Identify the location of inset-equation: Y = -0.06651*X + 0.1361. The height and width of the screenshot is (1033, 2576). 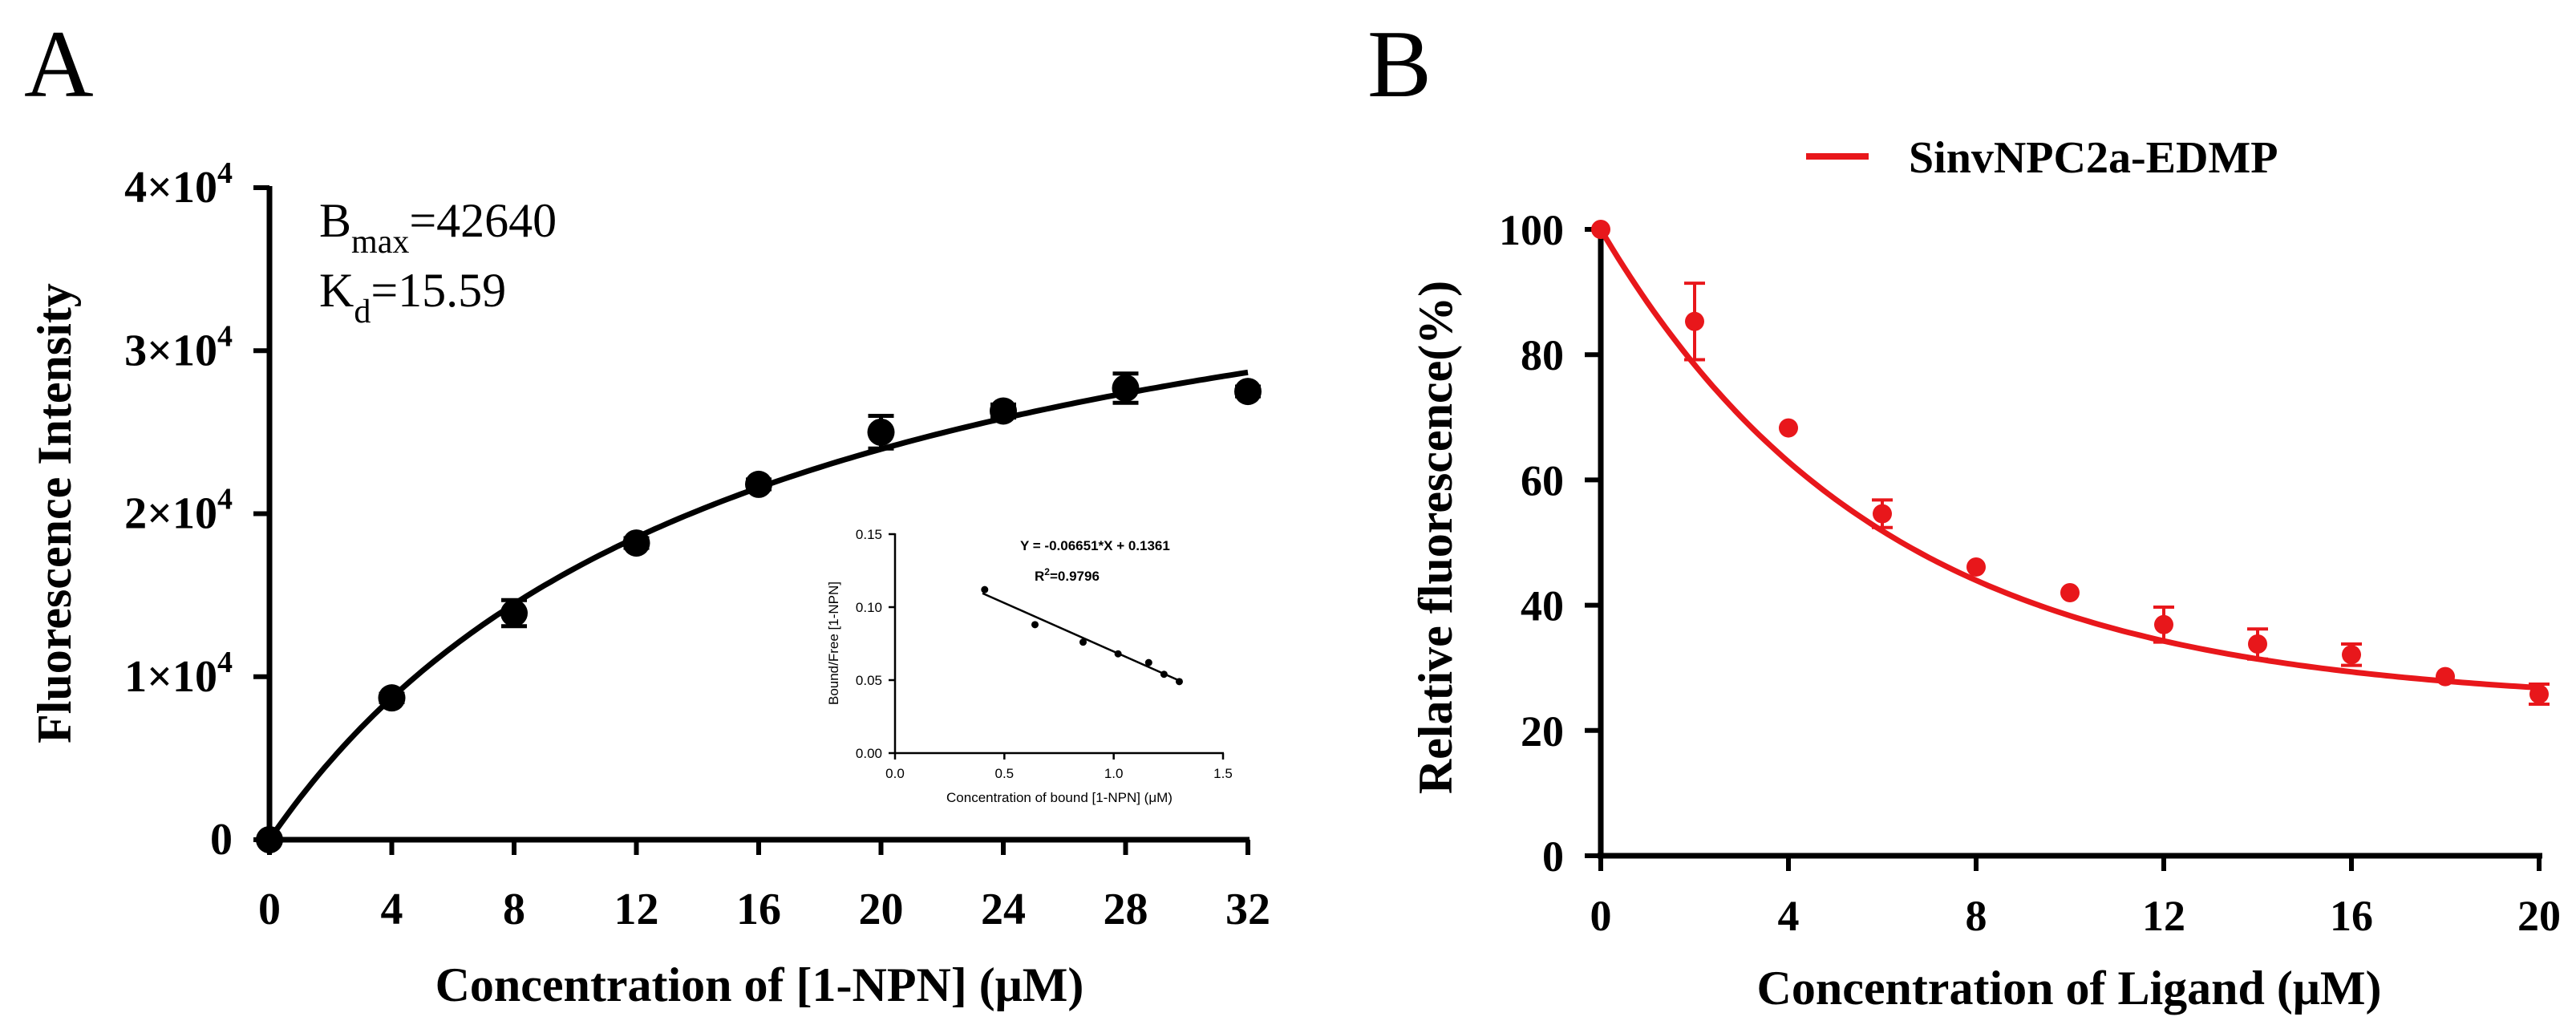
(1095, 545).